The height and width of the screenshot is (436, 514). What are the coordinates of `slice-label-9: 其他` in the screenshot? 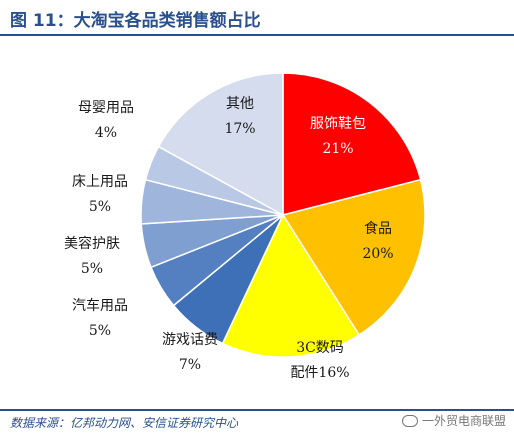 It's located at (240, 104).